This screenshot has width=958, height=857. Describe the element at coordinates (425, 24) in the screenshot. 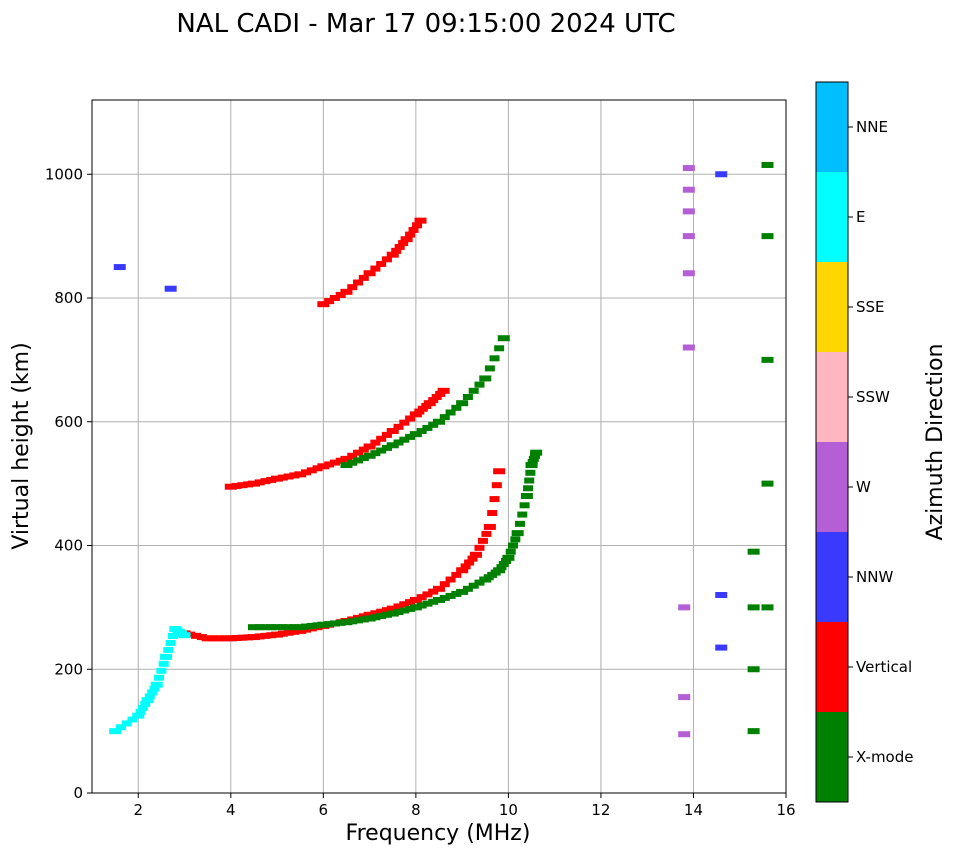

I see `chart-title: NAL CADI - Mar 17 09:15:00 2024 UTC` at that location.